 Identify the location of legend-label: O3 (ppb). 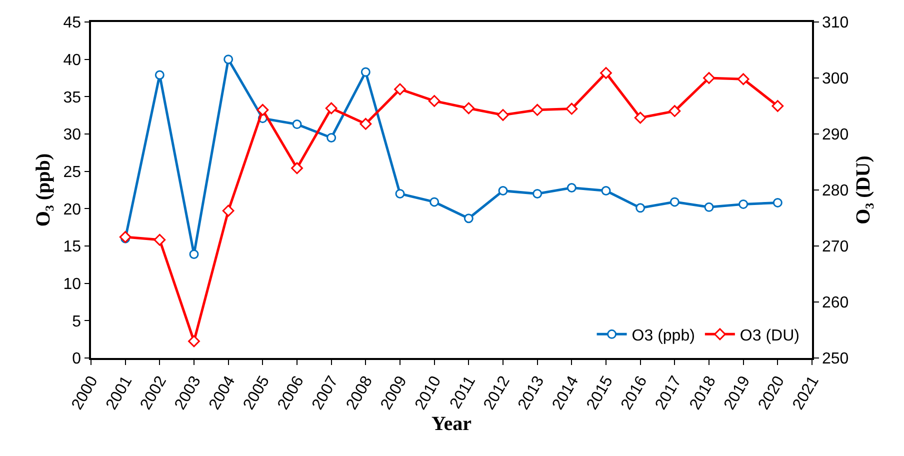
(663, 335).